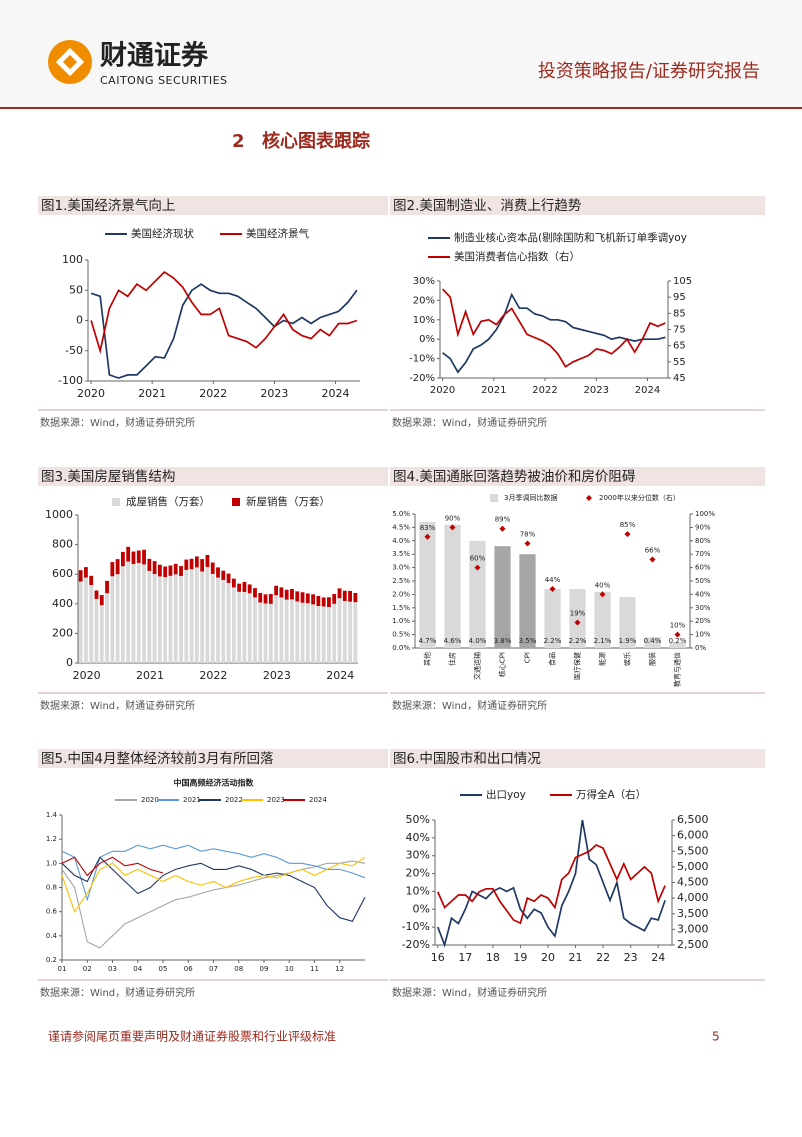 This screenshot has width=802, height=1137. I want to click on x-tick-label: 08, so click(238, 969).